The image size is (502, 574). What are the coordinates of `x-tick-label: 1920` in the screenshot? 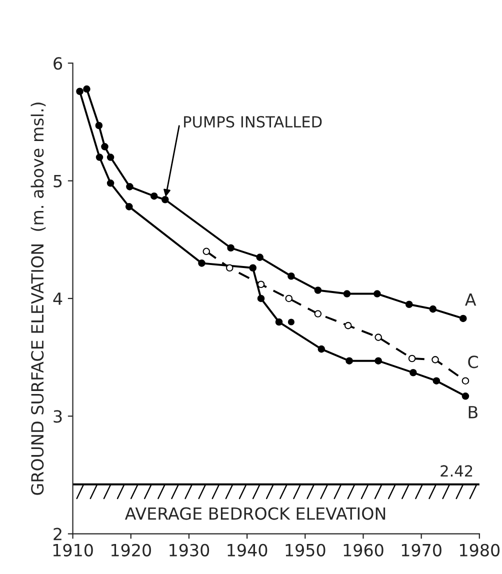 It's located at (131, 550).